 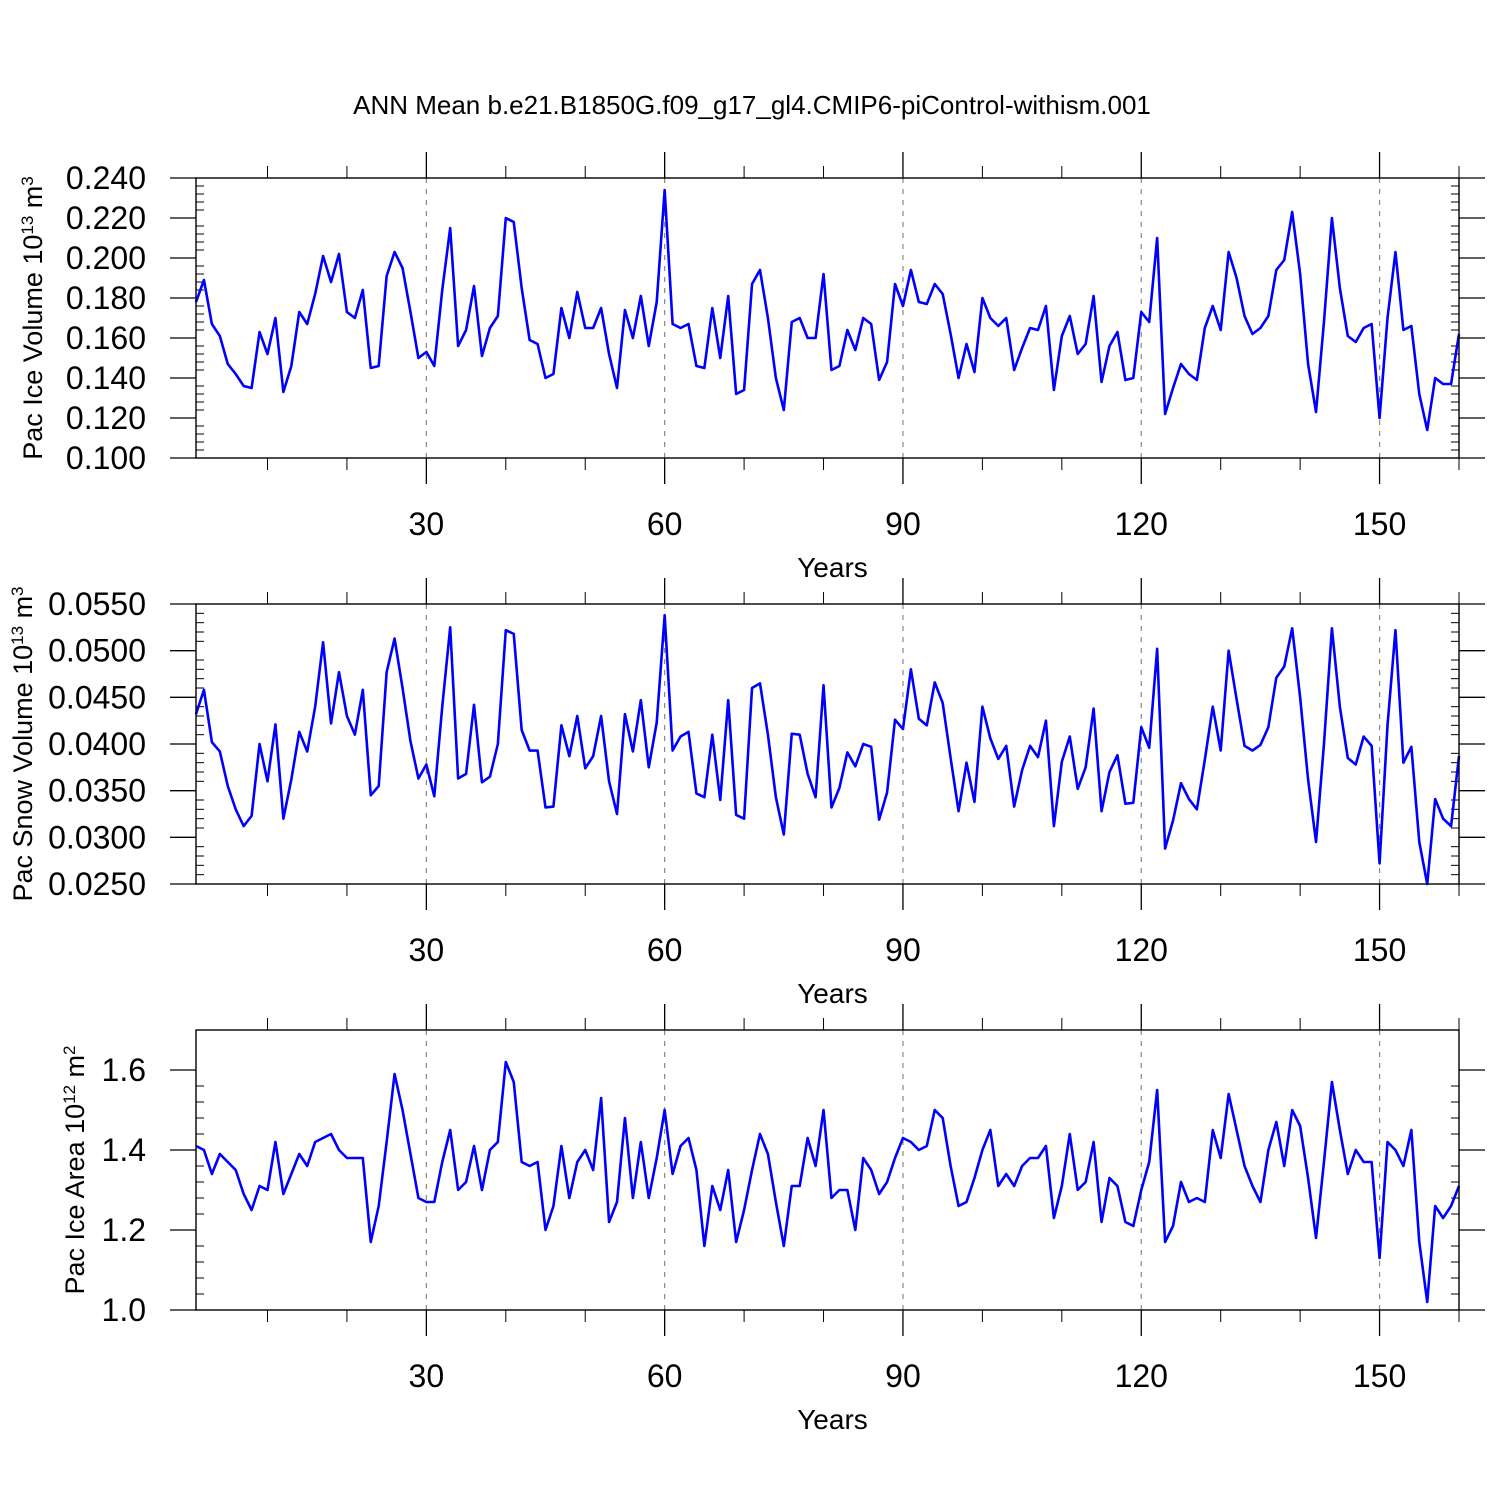 What do you see at coordinates (106, 458) in the screenshot?
I see `y-tick-label: 0.100` at bounding box center [106, 458].